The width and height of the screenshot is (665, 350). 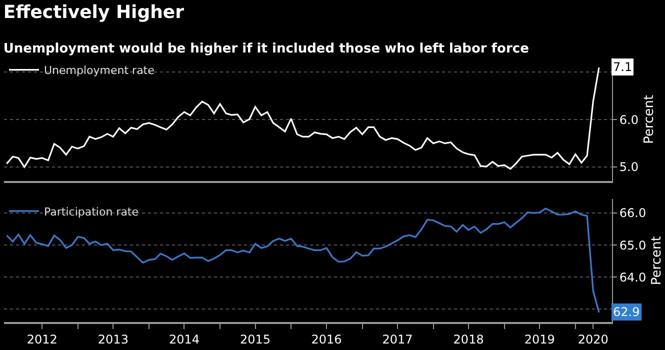 I want to click on x-tick-label: 2018, so click(x=468, y=339).